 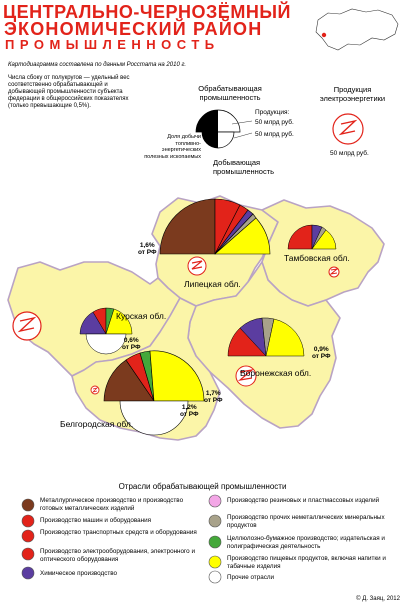 What do you see at coordinates (215, 226) in the screenshot?
I see `pie-lipetsk` at bounding box center [215, 226].